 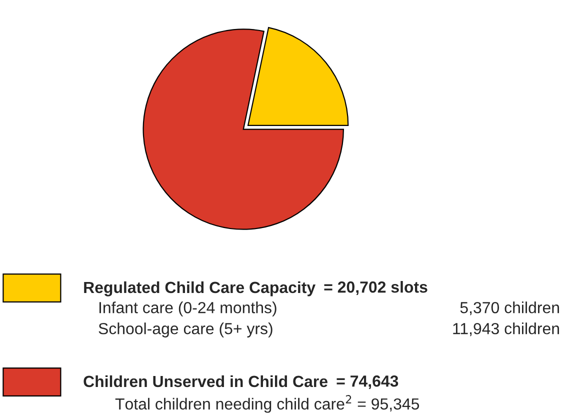 What do you see at coordinates (376, 288) in the screenshot?
I see `data-label: = 20,702 slots` at bounding box center [376, 288].